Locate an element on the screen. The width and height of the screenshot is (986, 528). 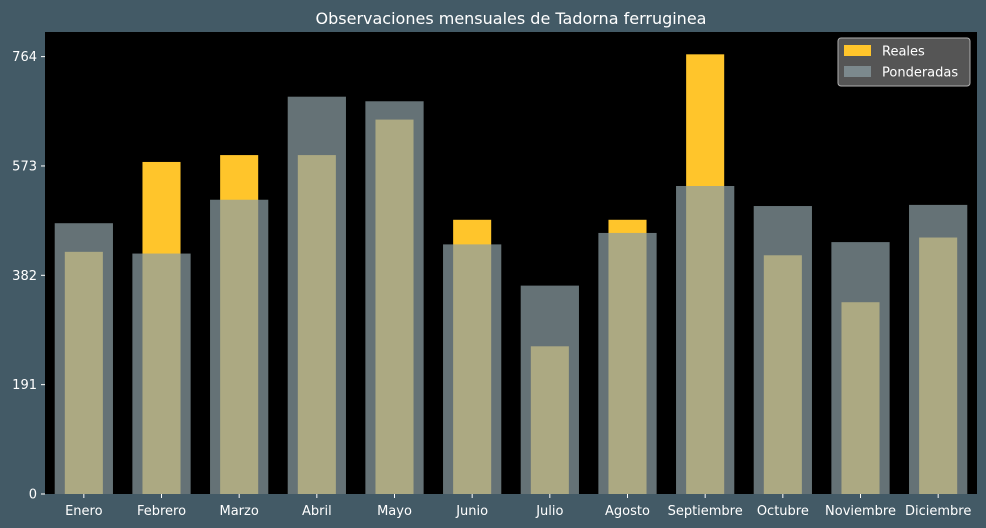
x-tick-label: Abril is located at coordinates (317, 511).